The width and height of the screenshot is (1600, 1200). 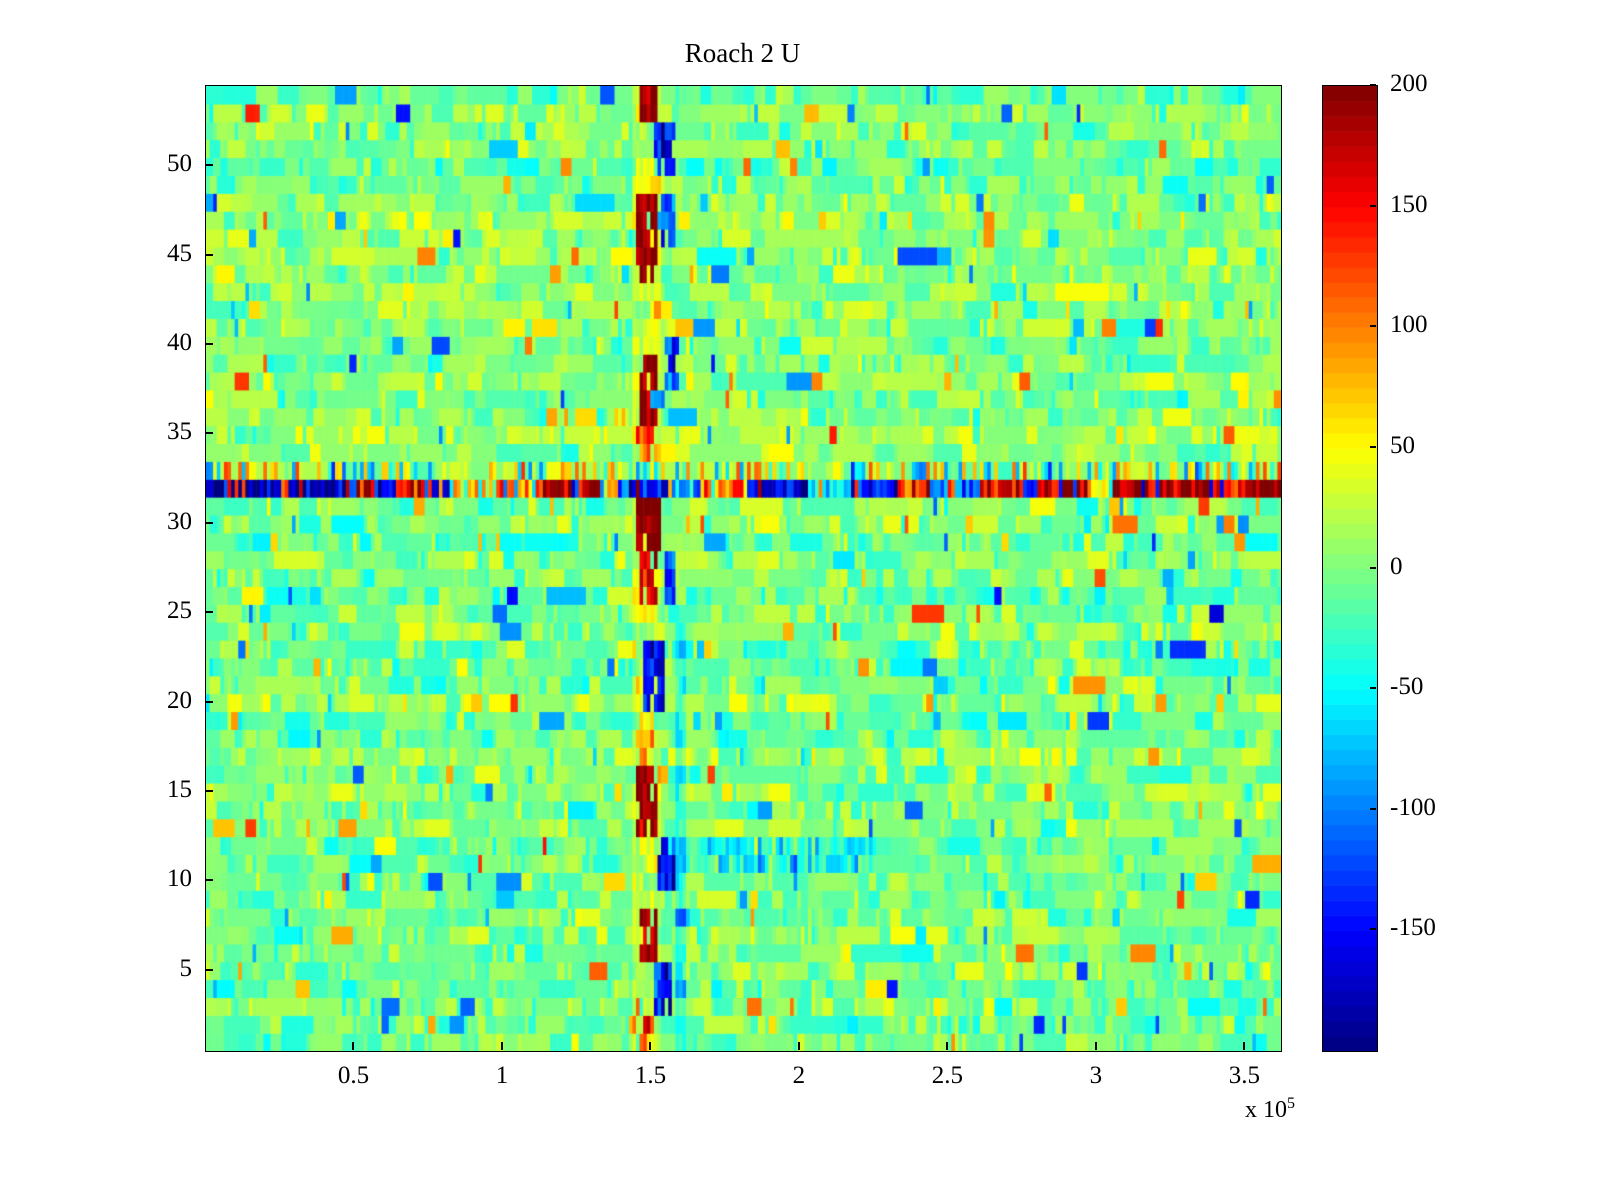 I want to click on y-tick-label: 5, so click(x=186, y=968).